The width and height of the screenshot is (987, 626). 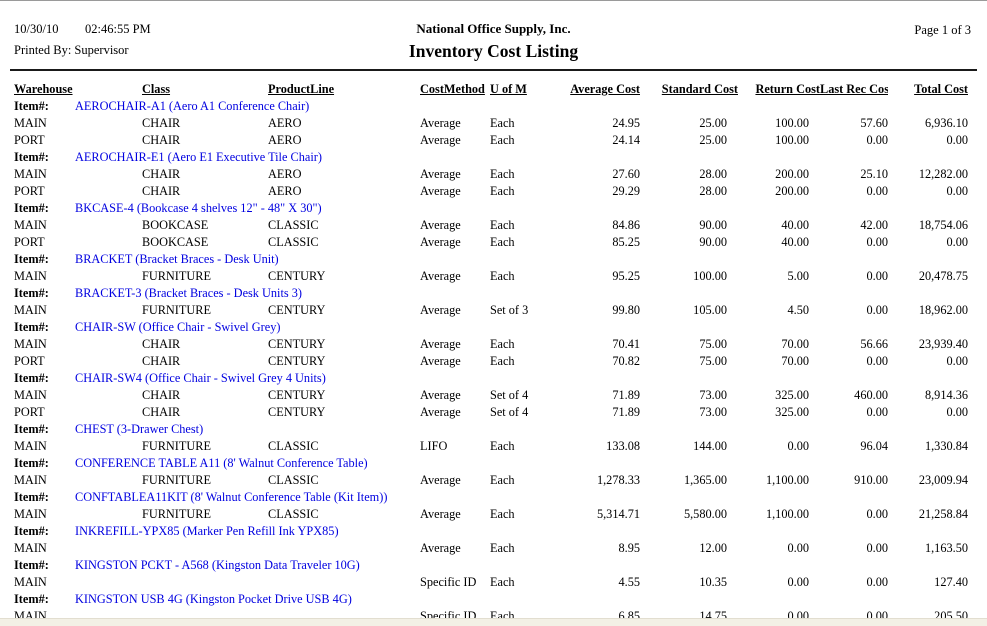 What do you see at coordinates (139, 429) in the screenshot?
I see `item-number-link: CHEST (3-Drawer Chest)` at bounding box center [139, 429].